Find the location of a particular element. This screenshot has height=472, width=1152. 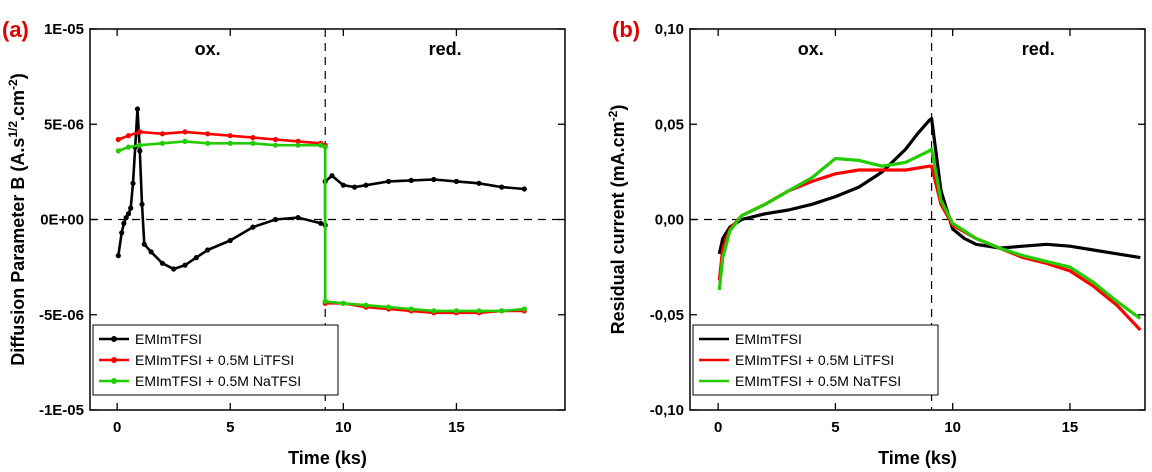

y-axis-title: Residual current (mA.cm-2) is located at coordinates (617, 220).